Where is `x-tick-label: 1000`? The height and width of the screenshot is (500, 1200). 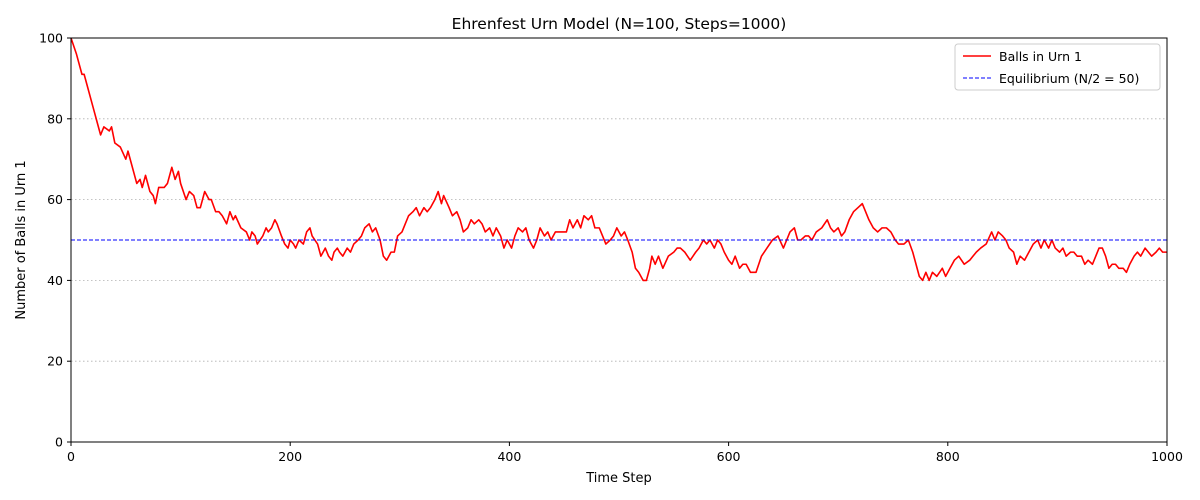 x-tick-label: 1000 is located at coordinates (1167, 456).